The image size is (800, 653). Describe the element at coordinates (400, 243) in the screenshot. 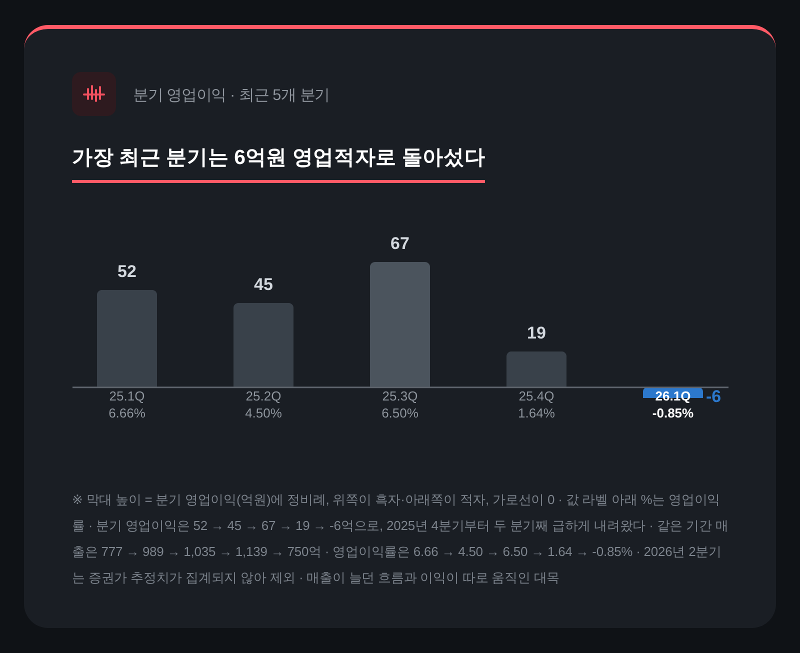

I see `data-label: 67` at that location.